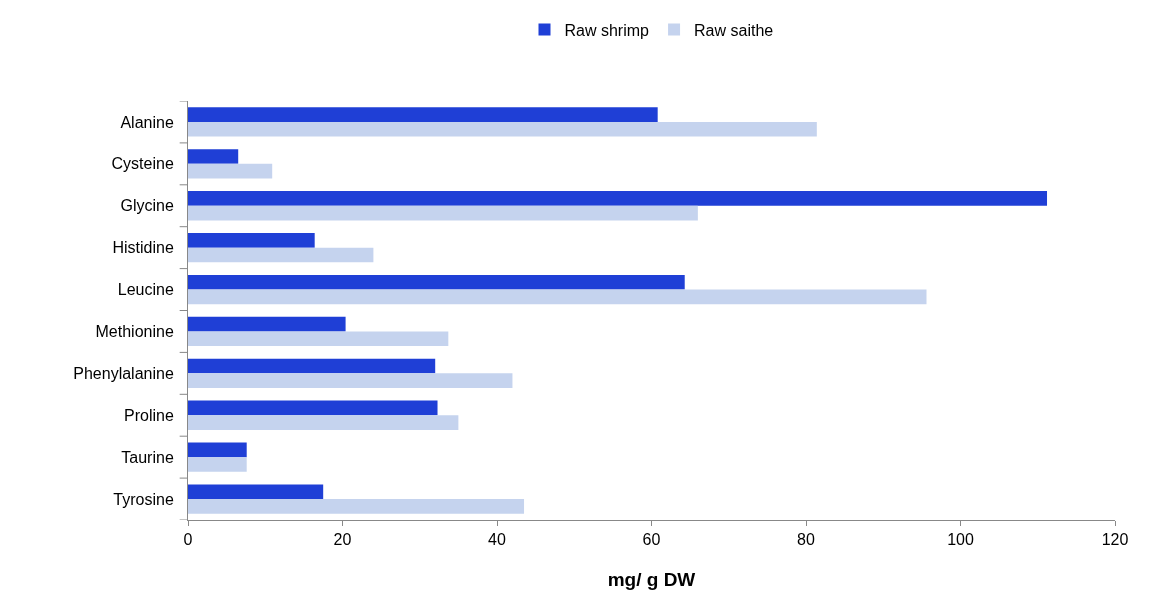 The height and width of the screenshot is (615, 1172). What do you see at coordinates (188, 540) in the screenshot?
I see `x-tick-label: 0` at bounding box center [188, 540].